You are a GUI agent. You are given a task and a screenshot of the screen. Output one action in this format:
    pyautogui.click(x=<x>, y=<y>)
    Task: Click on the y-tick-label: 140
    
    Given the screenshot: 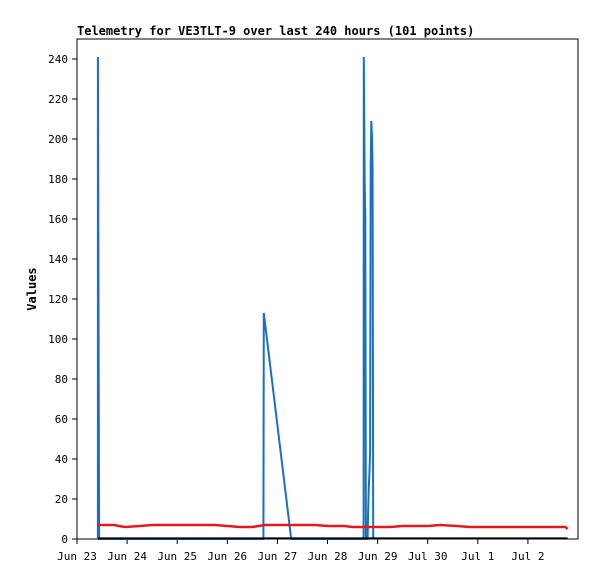 What is the action you would take?
    pyautogui.click(x=58, y=259)
    